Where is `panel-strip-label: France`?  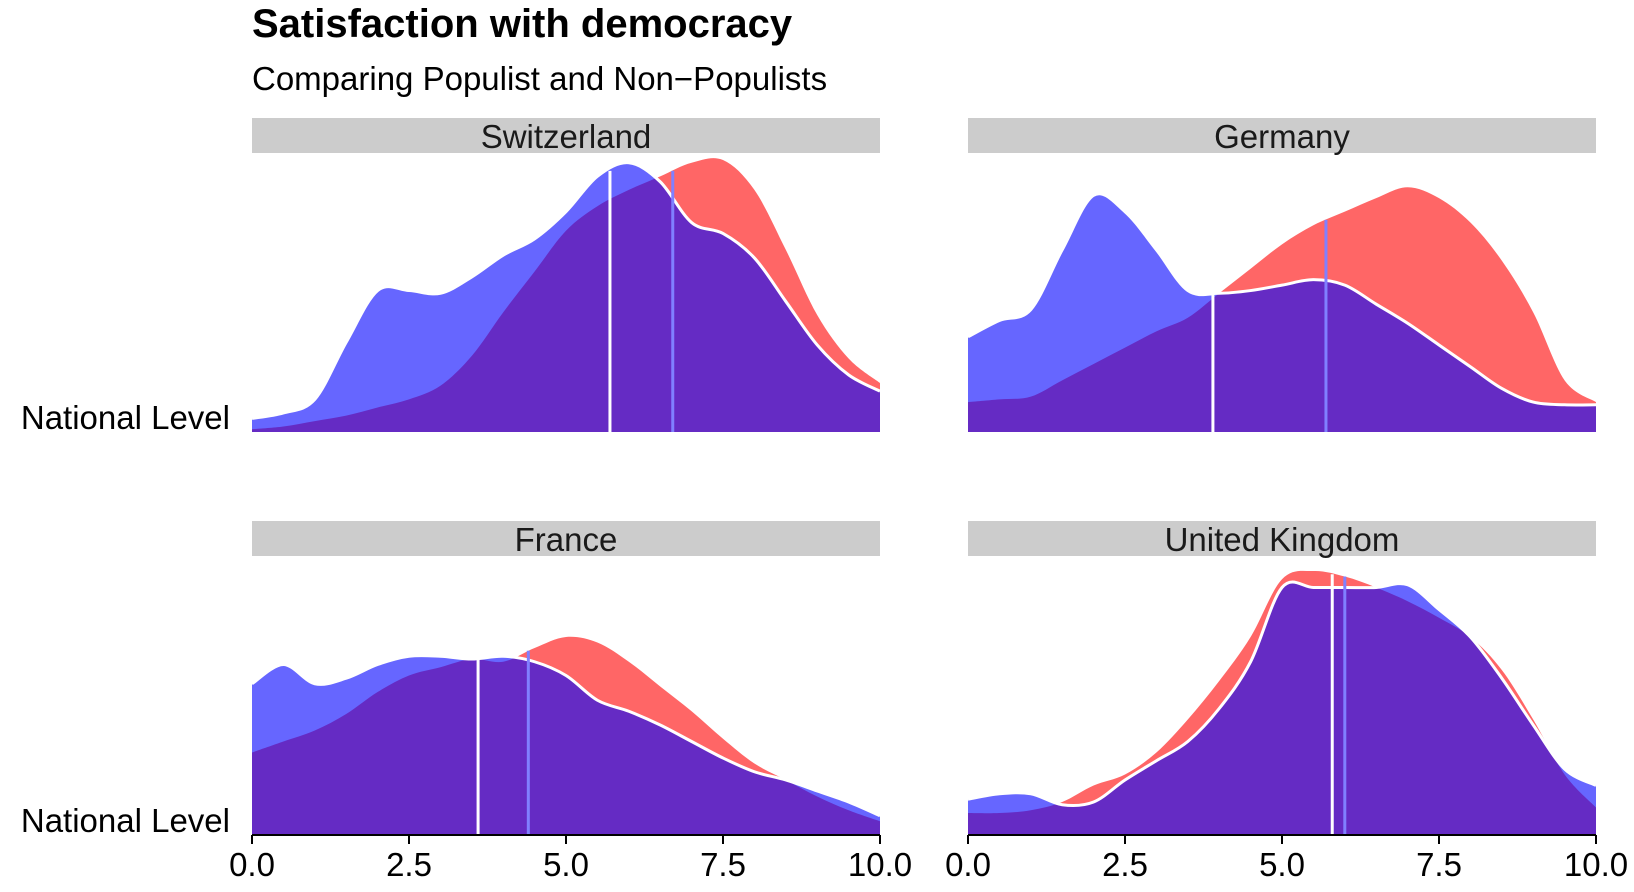 panel-strip-label: France is located at coordinates (566, 539).